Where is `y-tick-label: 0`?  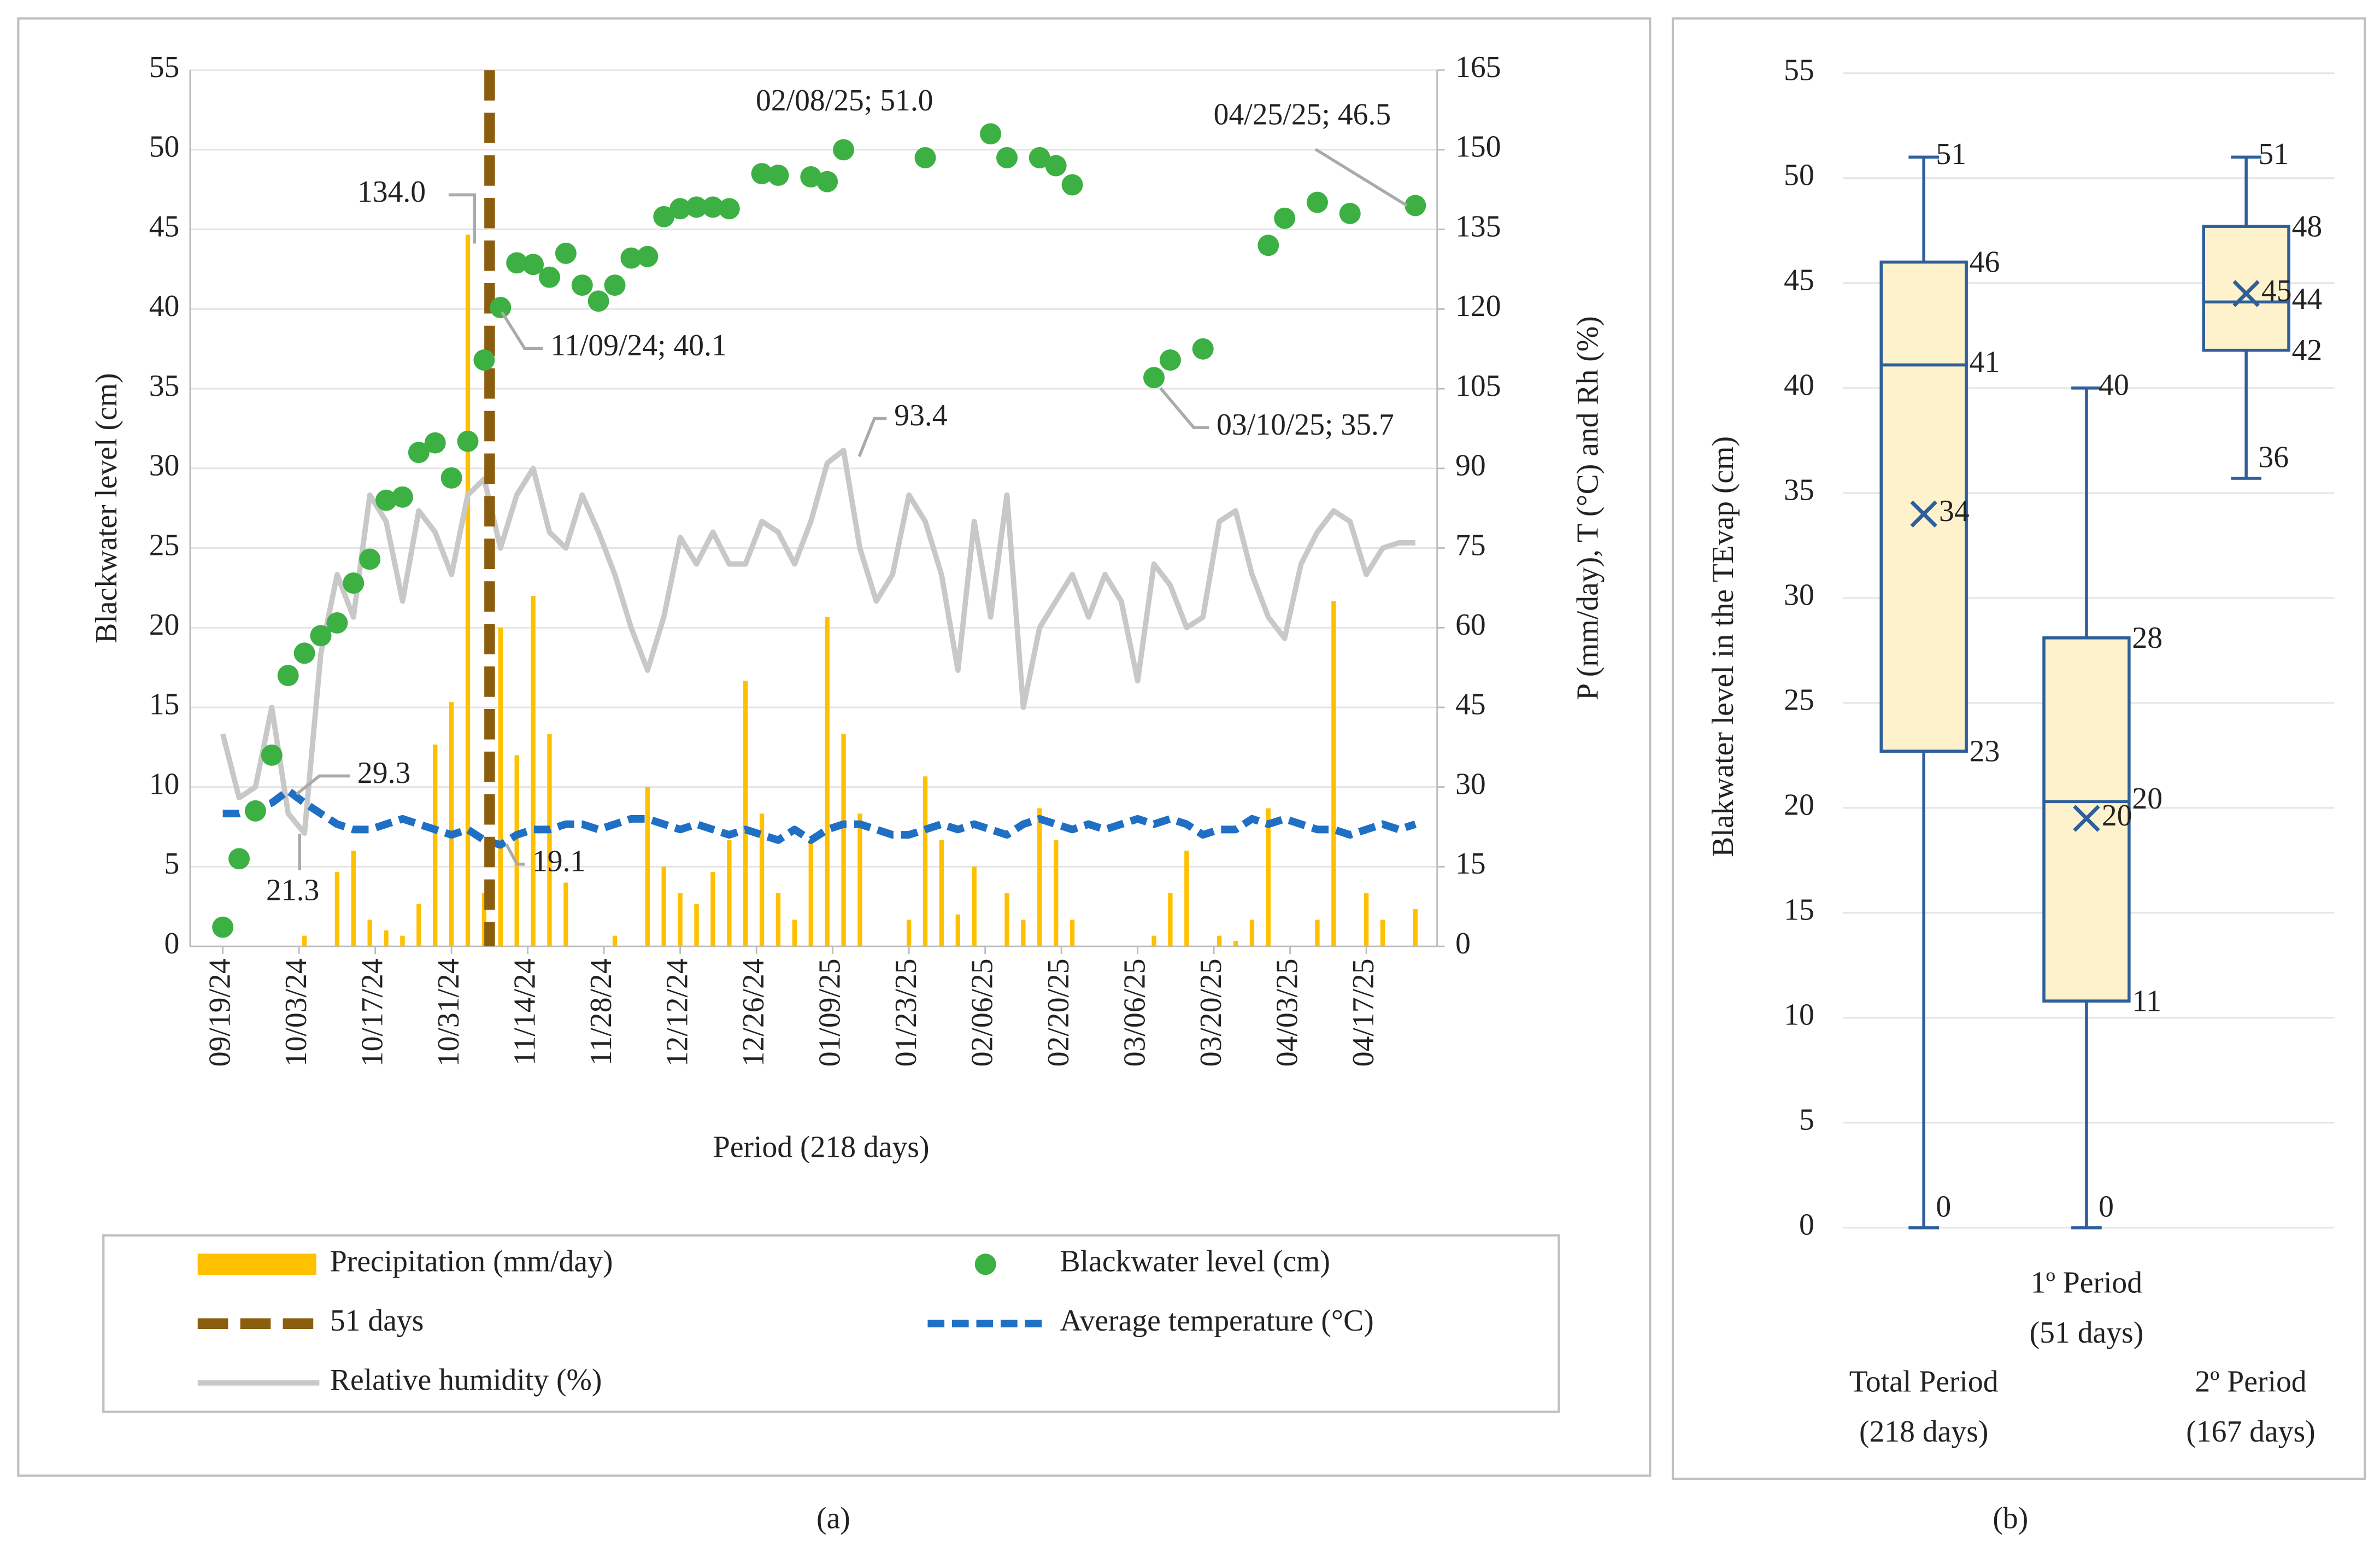
y-tick-label: 0 is located at coordinates (172, 943).